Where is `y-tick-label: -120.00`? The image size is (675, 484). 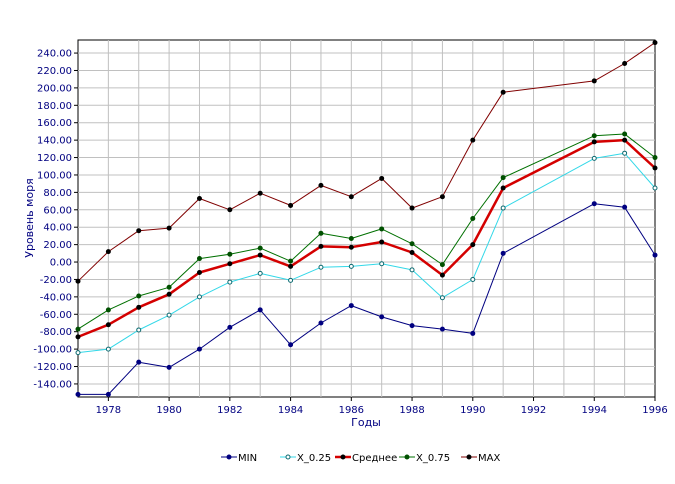
y-tick-label: -120.00 is located at coordinates (52, 367).